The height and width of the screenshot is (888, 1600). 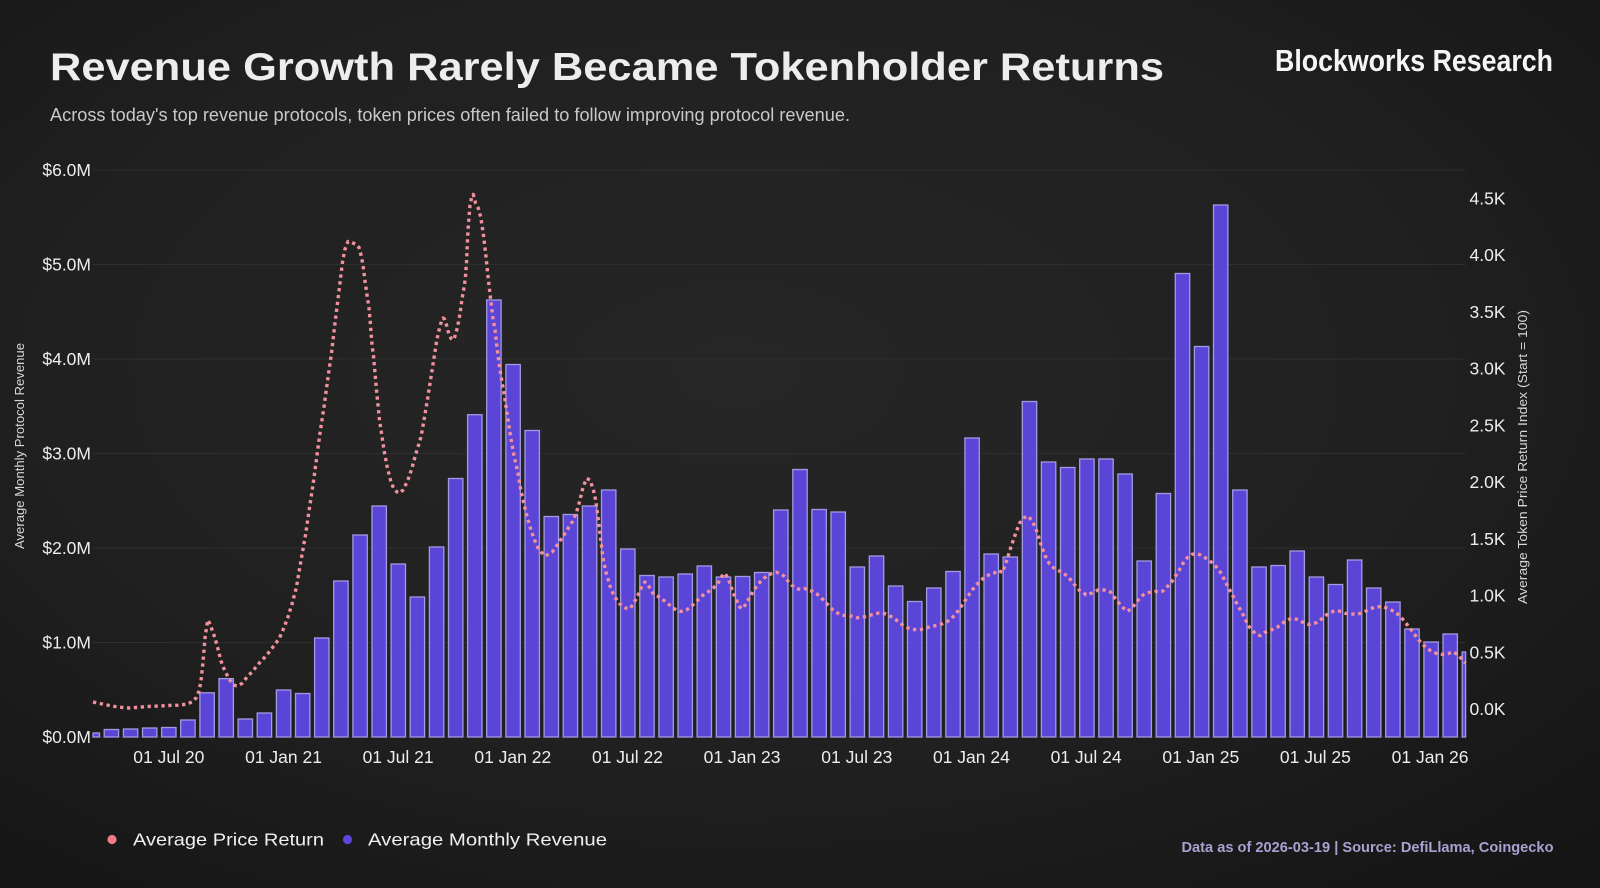 I want to click on svg-text: 01 Jan 26, so click(x=1430, y=757).